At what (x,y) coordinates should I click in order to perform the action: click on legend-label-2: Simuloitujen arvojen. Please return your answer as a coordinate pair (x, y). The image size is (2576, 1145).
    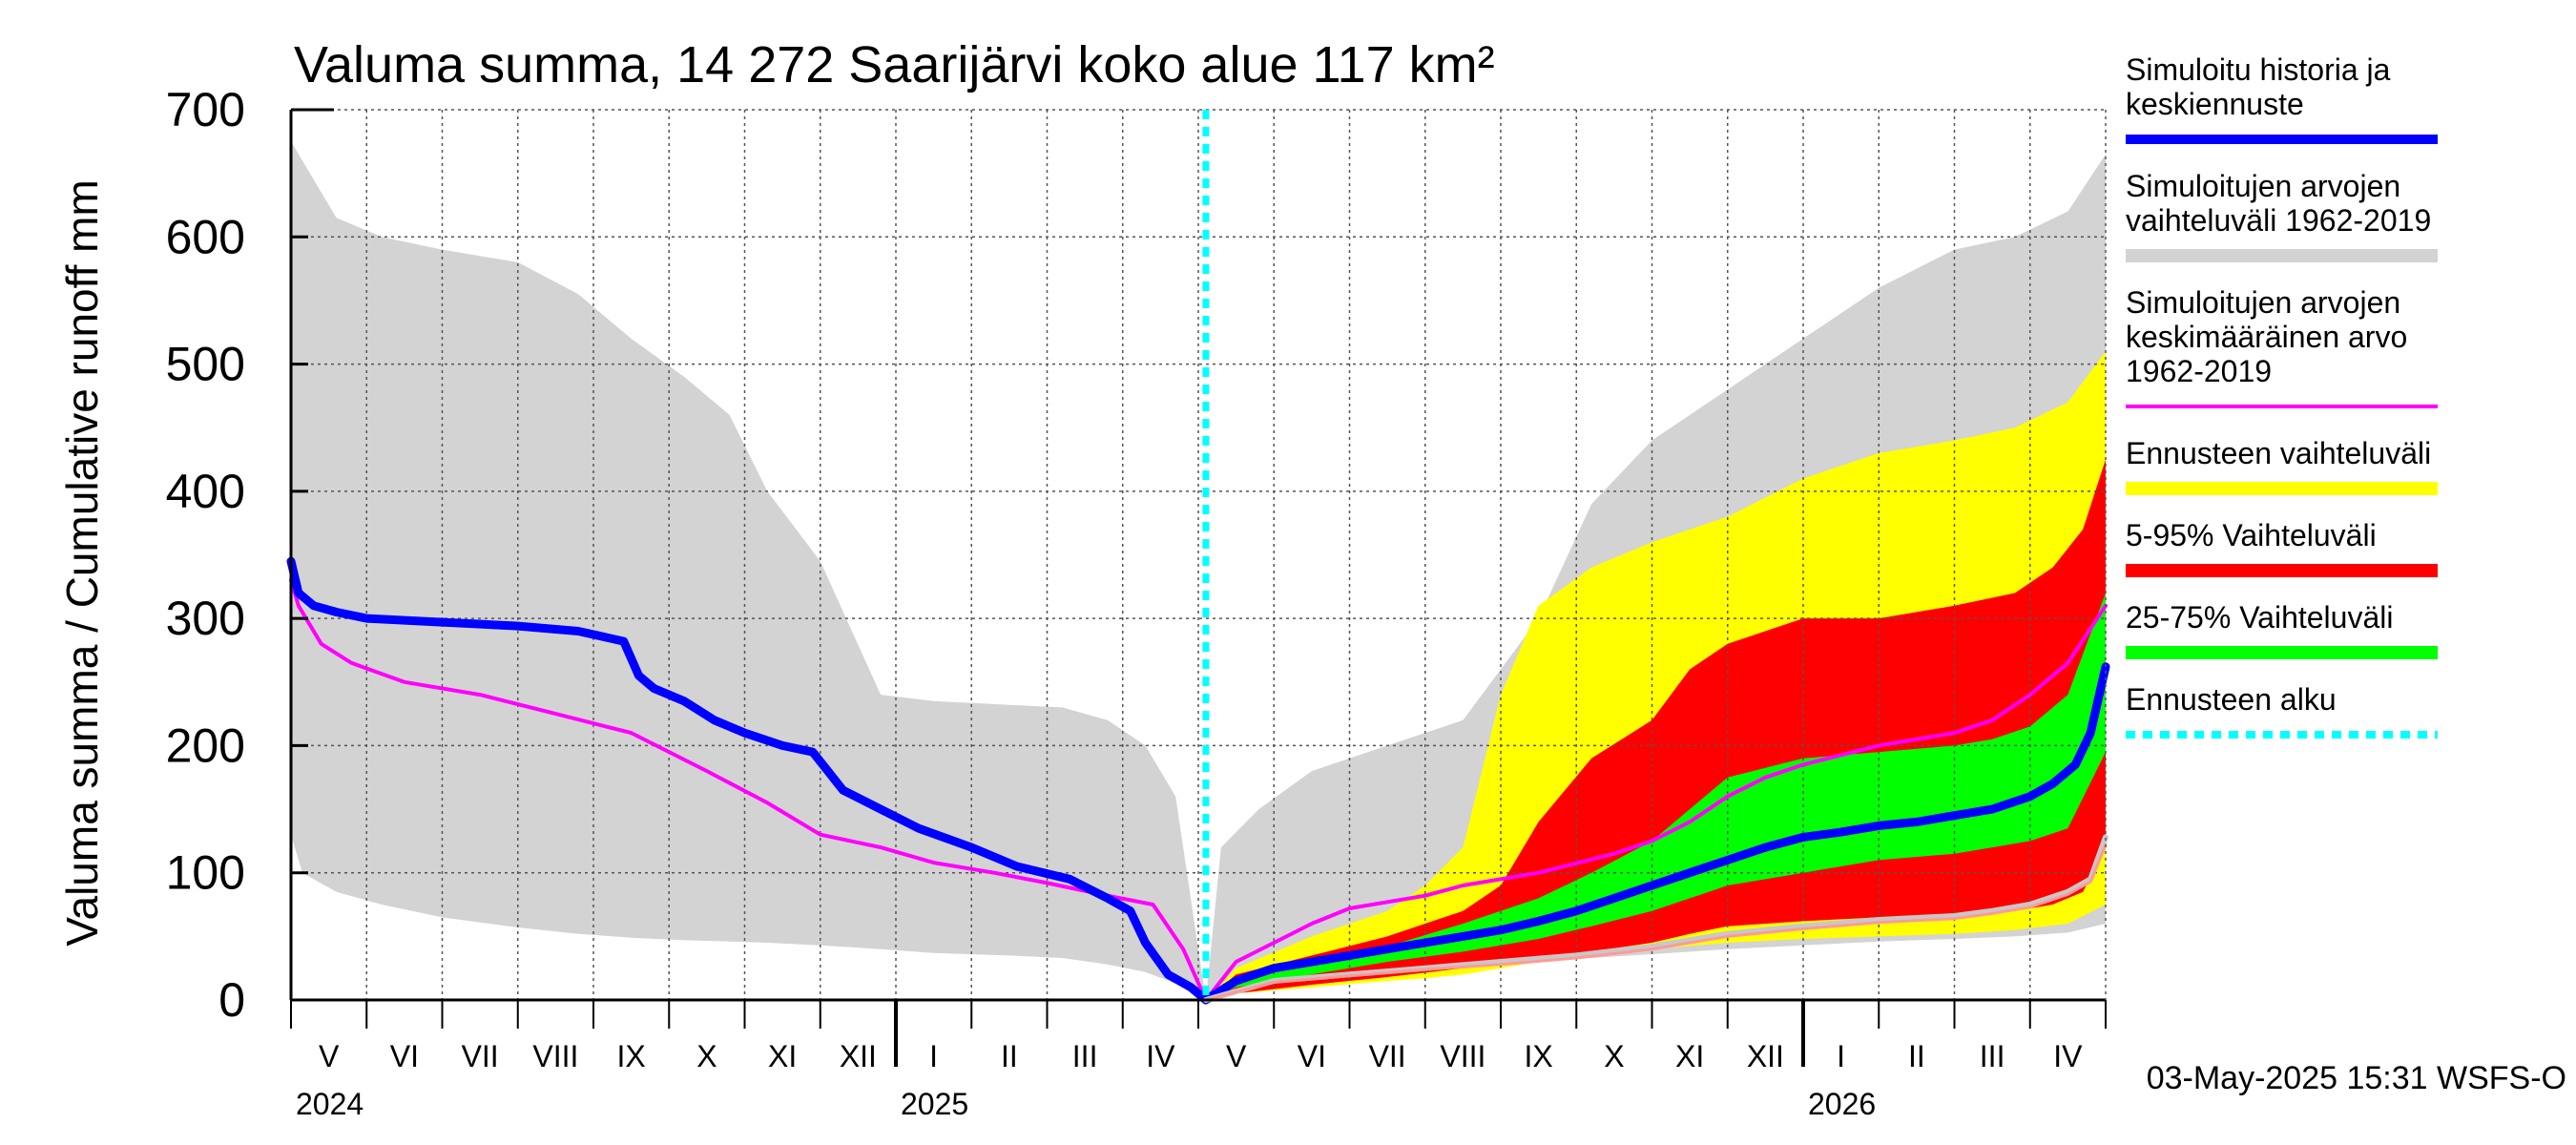
    Looking at the image, I should click on (2263, 302).